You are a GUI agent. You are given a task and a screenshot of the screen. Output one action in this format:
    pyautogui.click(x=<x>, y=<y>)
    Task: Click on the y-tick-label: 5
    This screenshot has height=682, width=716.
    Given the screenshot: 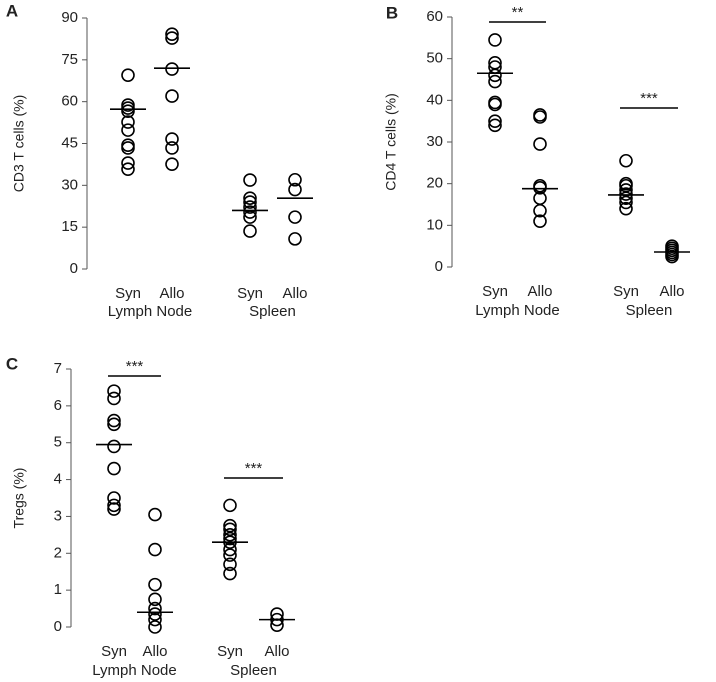 What is the action you would take?
    pyautogui.click(x=58, y=442)
    